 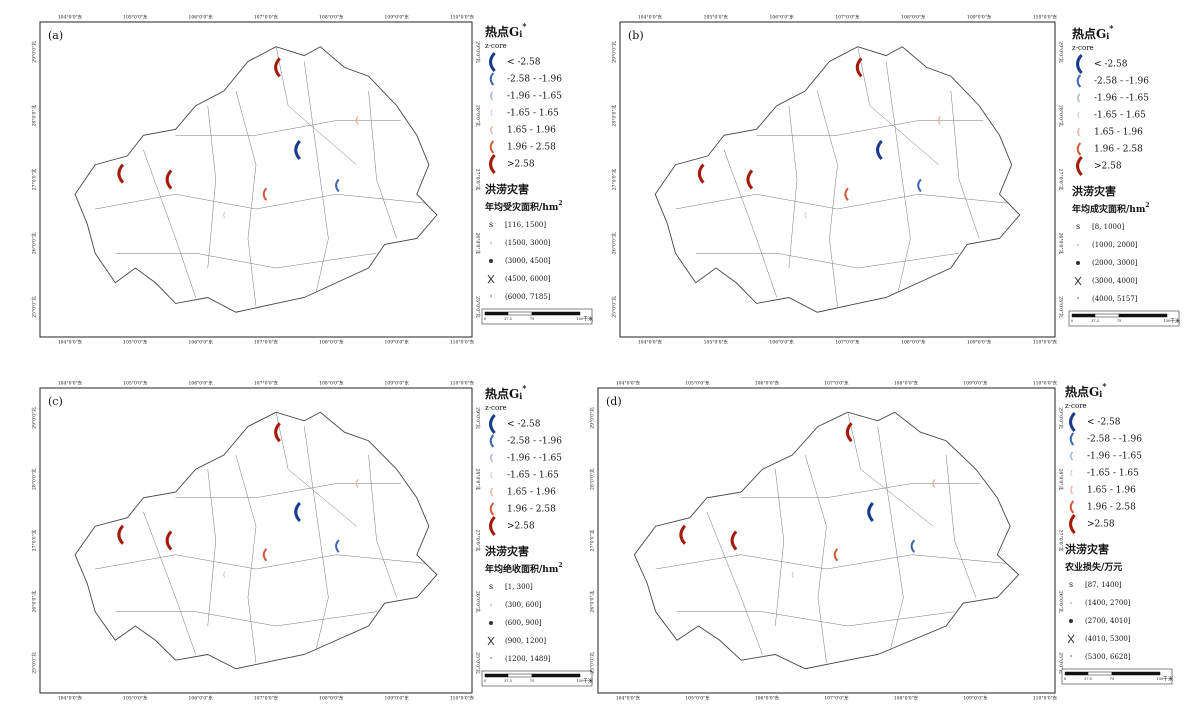 What do you see at coordinates (1115, 281) in the screenshot?
I see `legend-range: (3000, 4000]` at bounding box center [1115, 281].